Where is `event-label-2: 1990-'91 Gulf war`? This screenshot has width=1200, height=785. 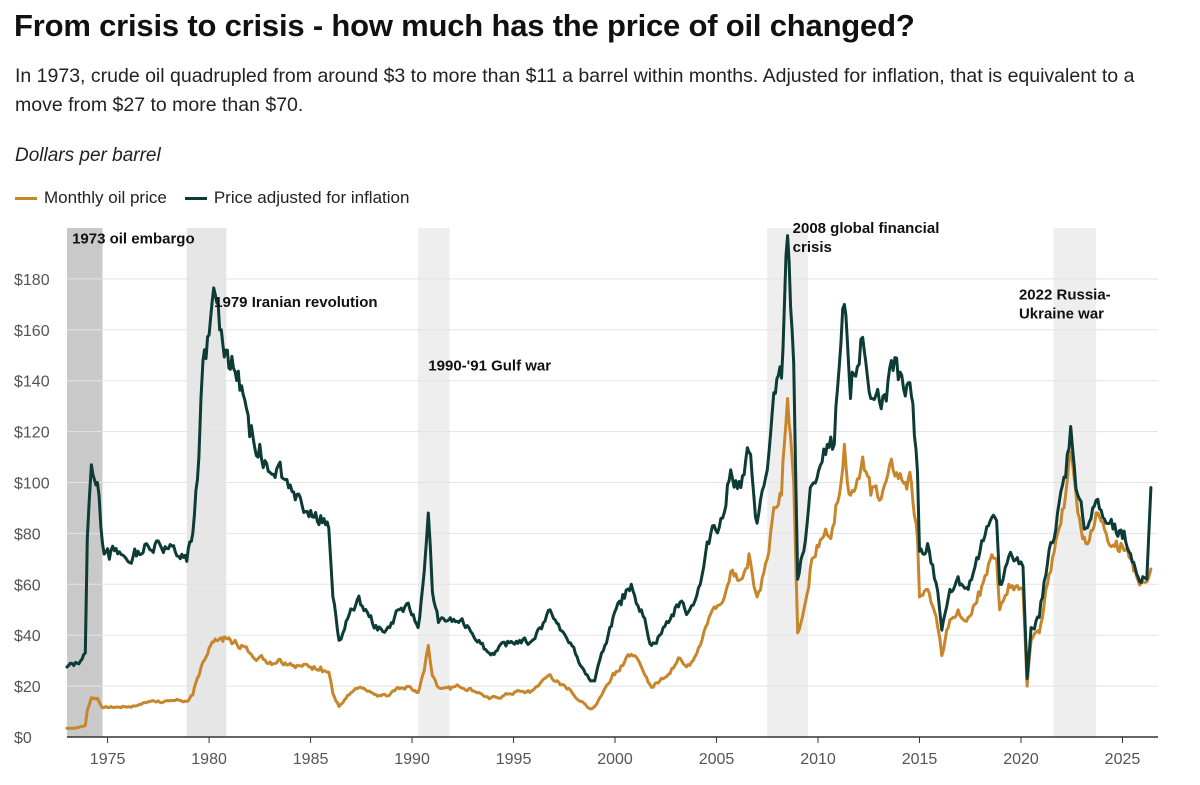
event-label-2: 1990-'91 Gulf war is located at coordinates (489, 366).